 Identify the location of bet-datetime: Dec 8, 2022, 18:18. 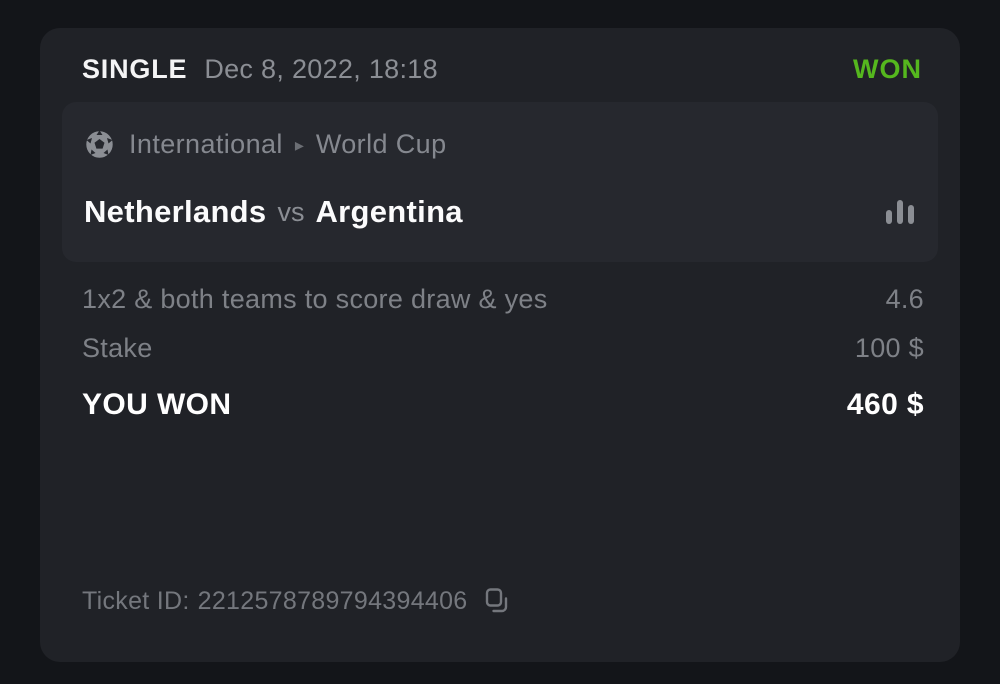
(321, 68).